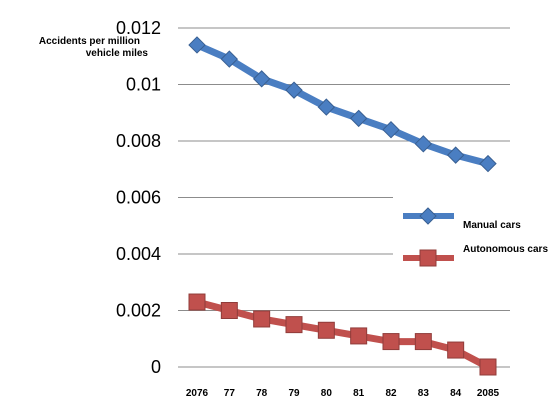 The height and width of the screenshot is (415, 550). I want to click on y-axis-label-line-2: vehicle miles, so click(117, 53).